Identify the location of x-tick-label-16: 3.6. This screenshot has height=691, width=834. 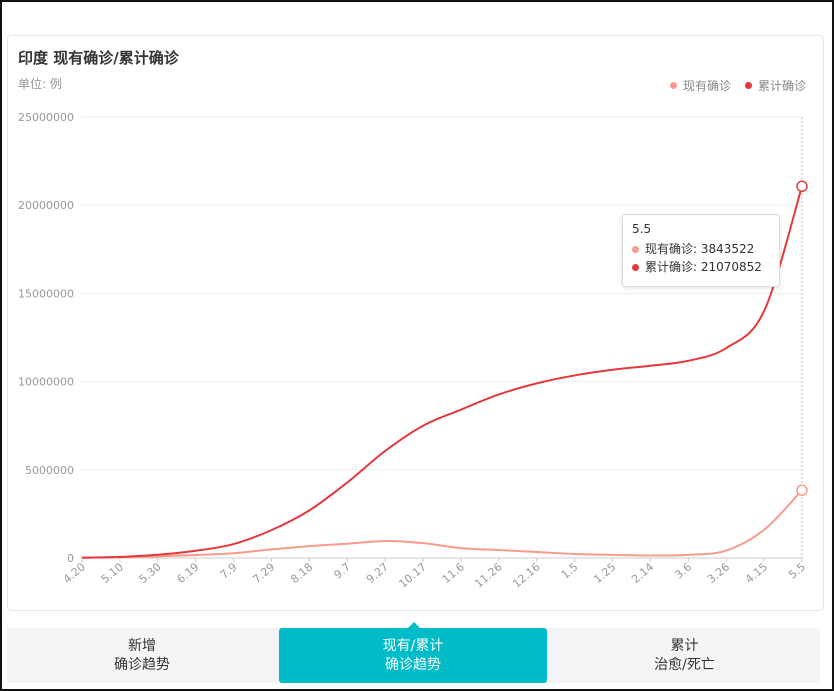
(683, 570).